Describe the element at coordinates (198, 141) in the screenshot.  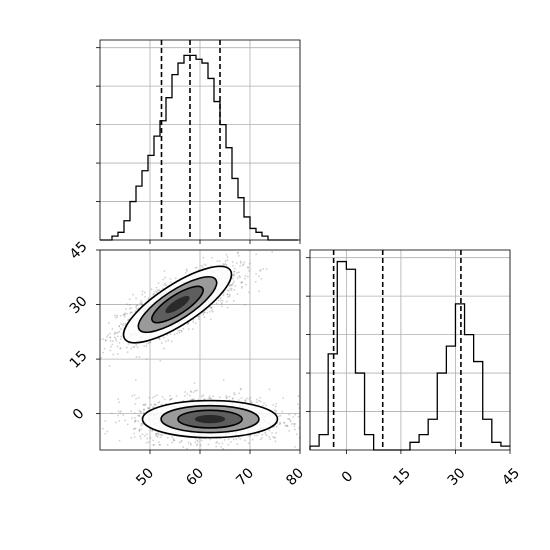
I see `top-histogram-panel` at that location.